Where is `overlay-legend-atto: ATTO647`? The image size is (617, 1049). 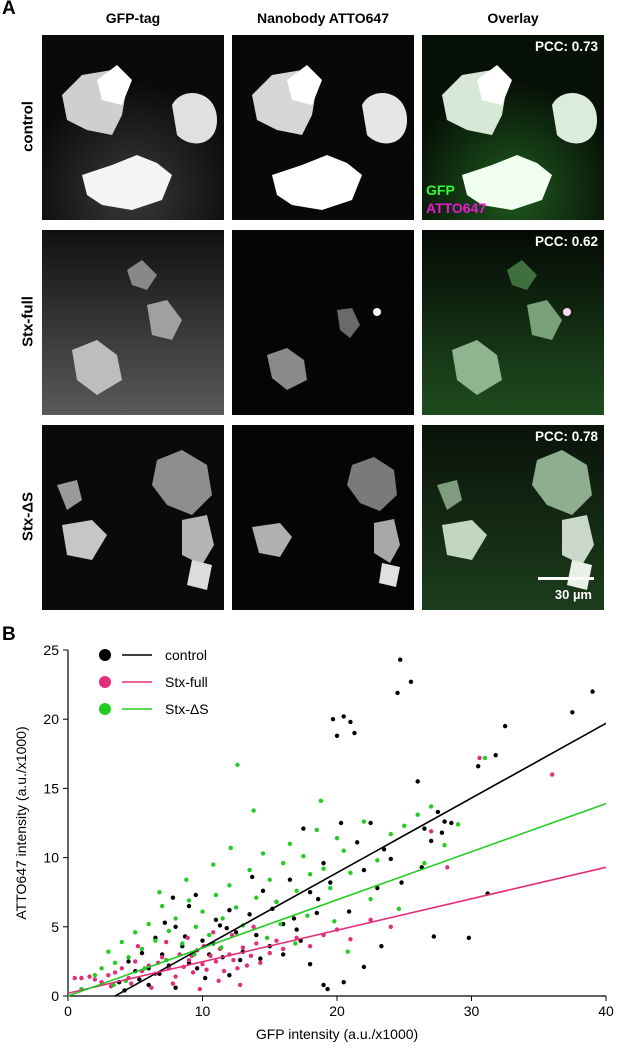
overlay-legend-atto: ATTO647 is located at coordinates (456, 208).